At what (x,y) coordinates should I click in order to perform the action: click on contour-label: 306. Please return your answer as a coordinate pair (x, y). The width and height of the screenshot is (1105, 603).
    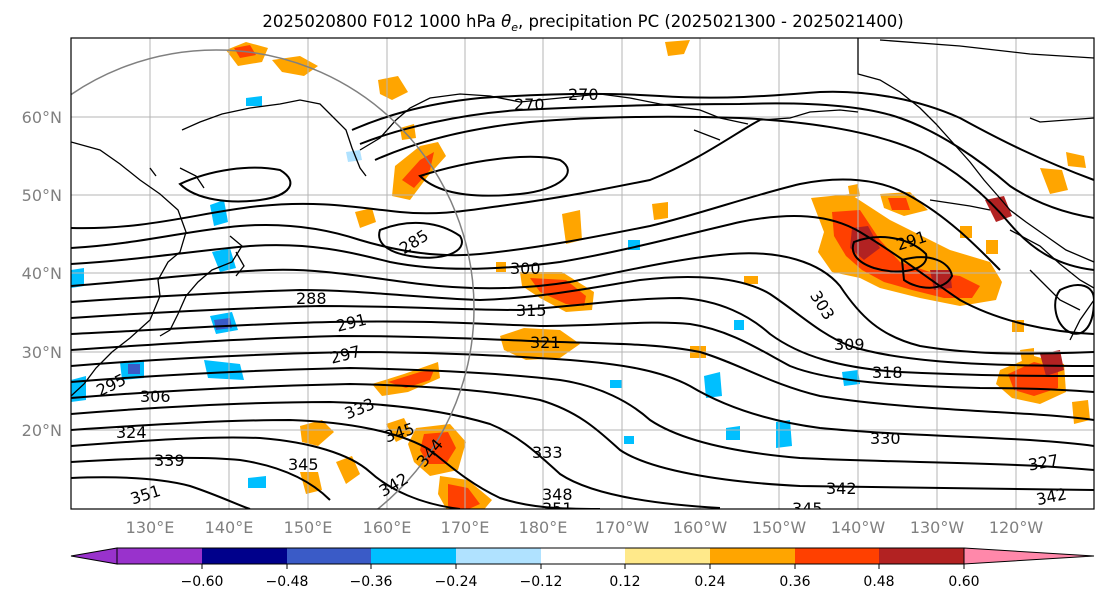
    Looking at the image, I should click on (155, 396).